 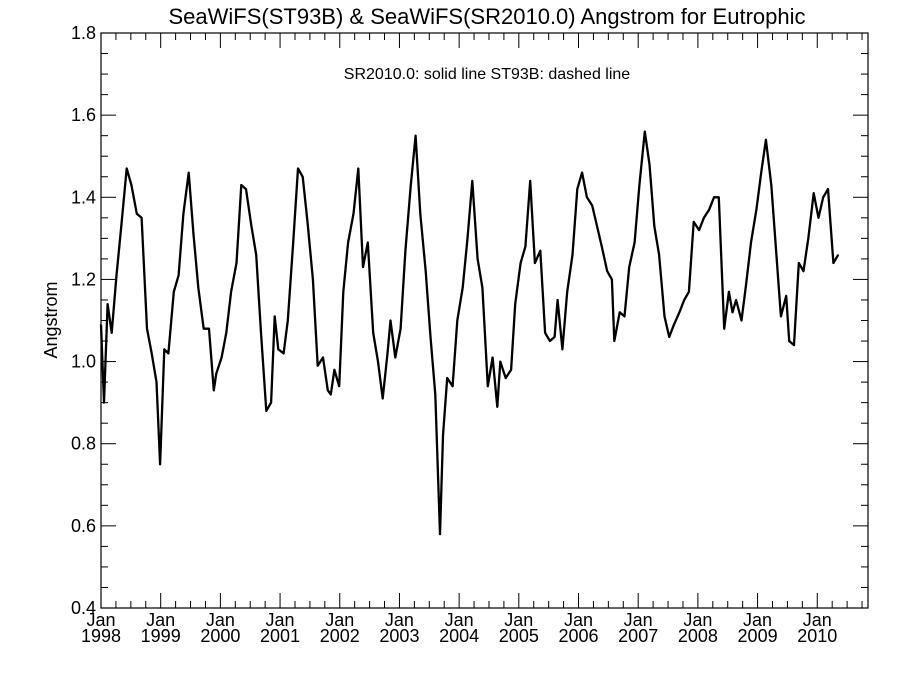 What do you see at coordinates (698, 636) in the screenshot?
I see `x-tick-year-label: 2008` at bounding box center [698, 636].